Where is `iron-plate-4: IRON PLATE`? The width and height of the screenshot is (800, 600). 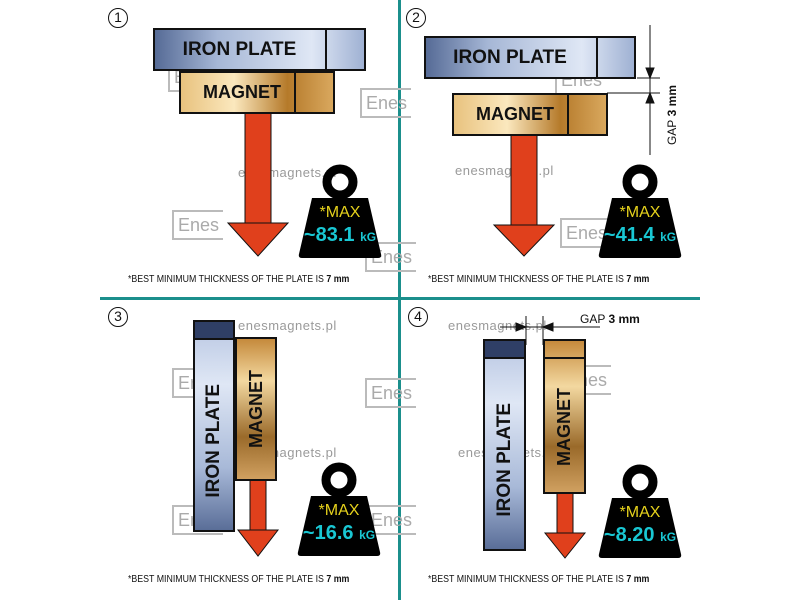 iron-plate-4: IRON PLATE is located at coordinates (504, 445).